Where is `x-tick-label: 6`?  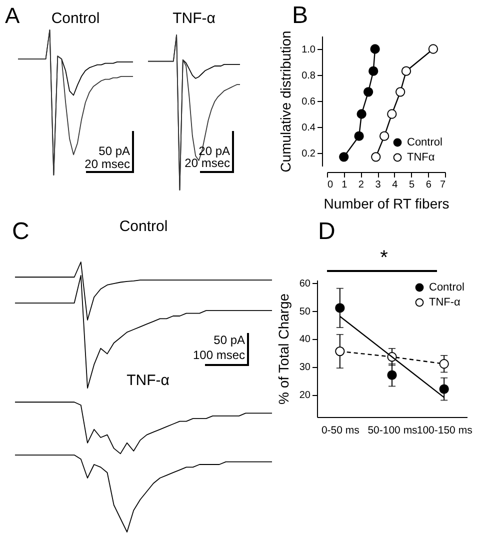
x-tick-label: 6 is located at coordinates (429, 185).